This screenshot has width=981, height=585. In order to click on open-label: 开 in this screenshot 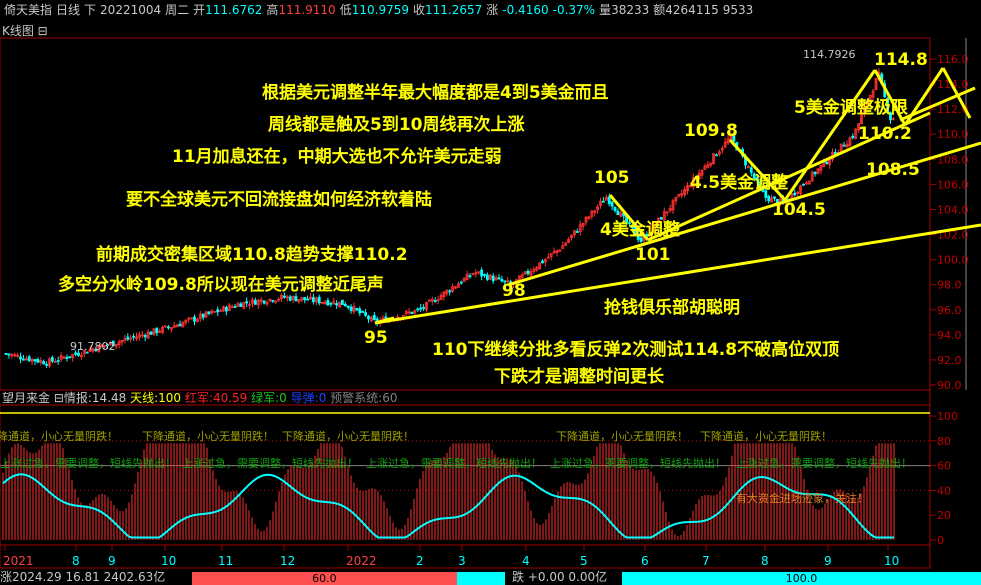, I will do `click(199, 10)`.